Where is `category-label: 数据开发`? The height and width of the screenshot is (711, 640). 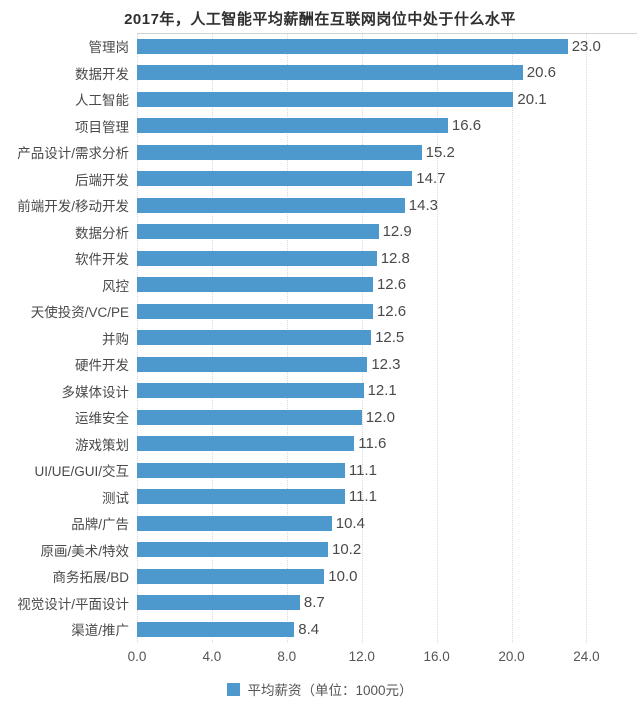
category-label: 数据开发 is located at coordinates (102, 74).